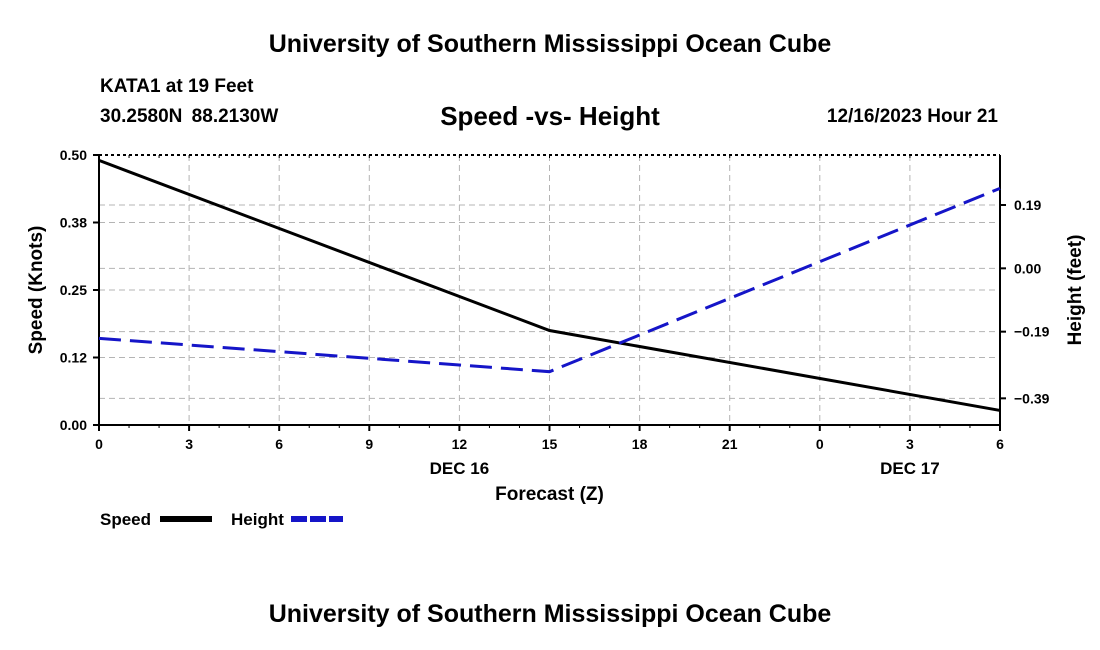 The height and width of the screenshot is (650, 1100). What do you see at coordinates (1032, 398) in the screenshot?
I see `y2-tick-label: −0.39` at bounding box center [1032, 398].